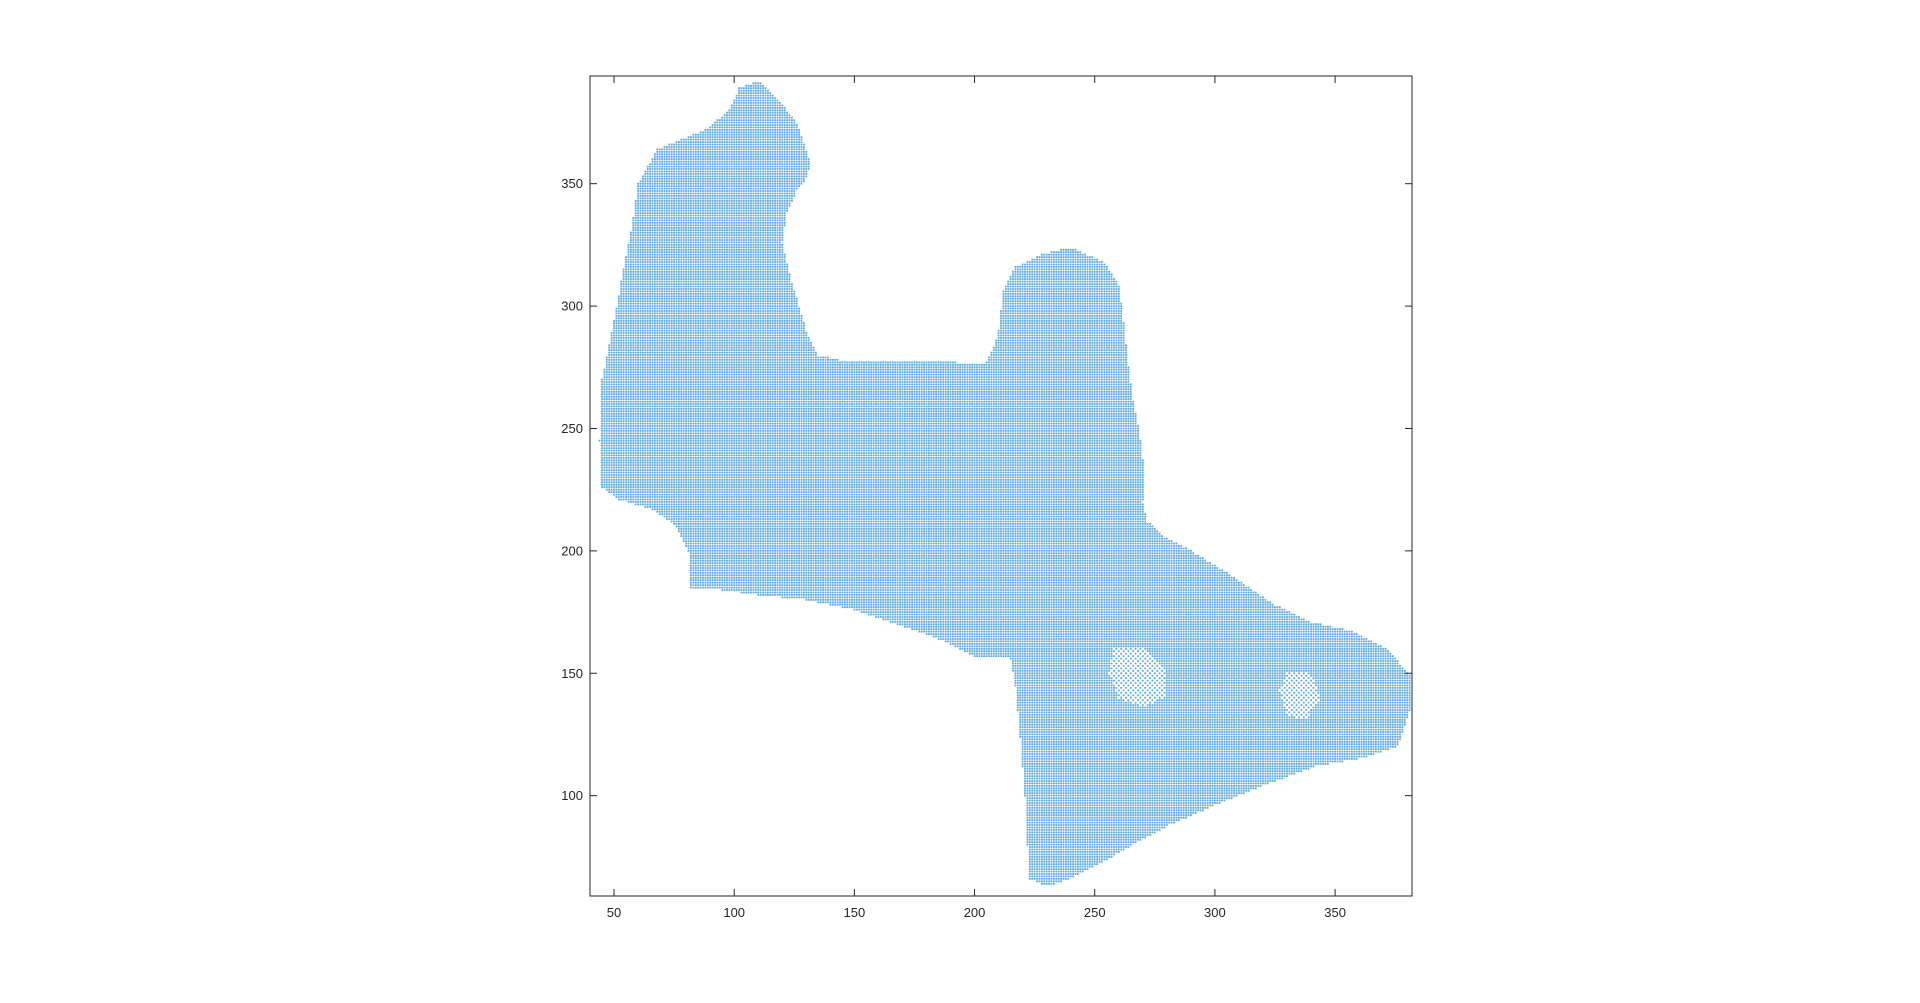  Describe the element at coordinates (734, 912) in the screenshot. I see `x-tick-label: 100` at that location.